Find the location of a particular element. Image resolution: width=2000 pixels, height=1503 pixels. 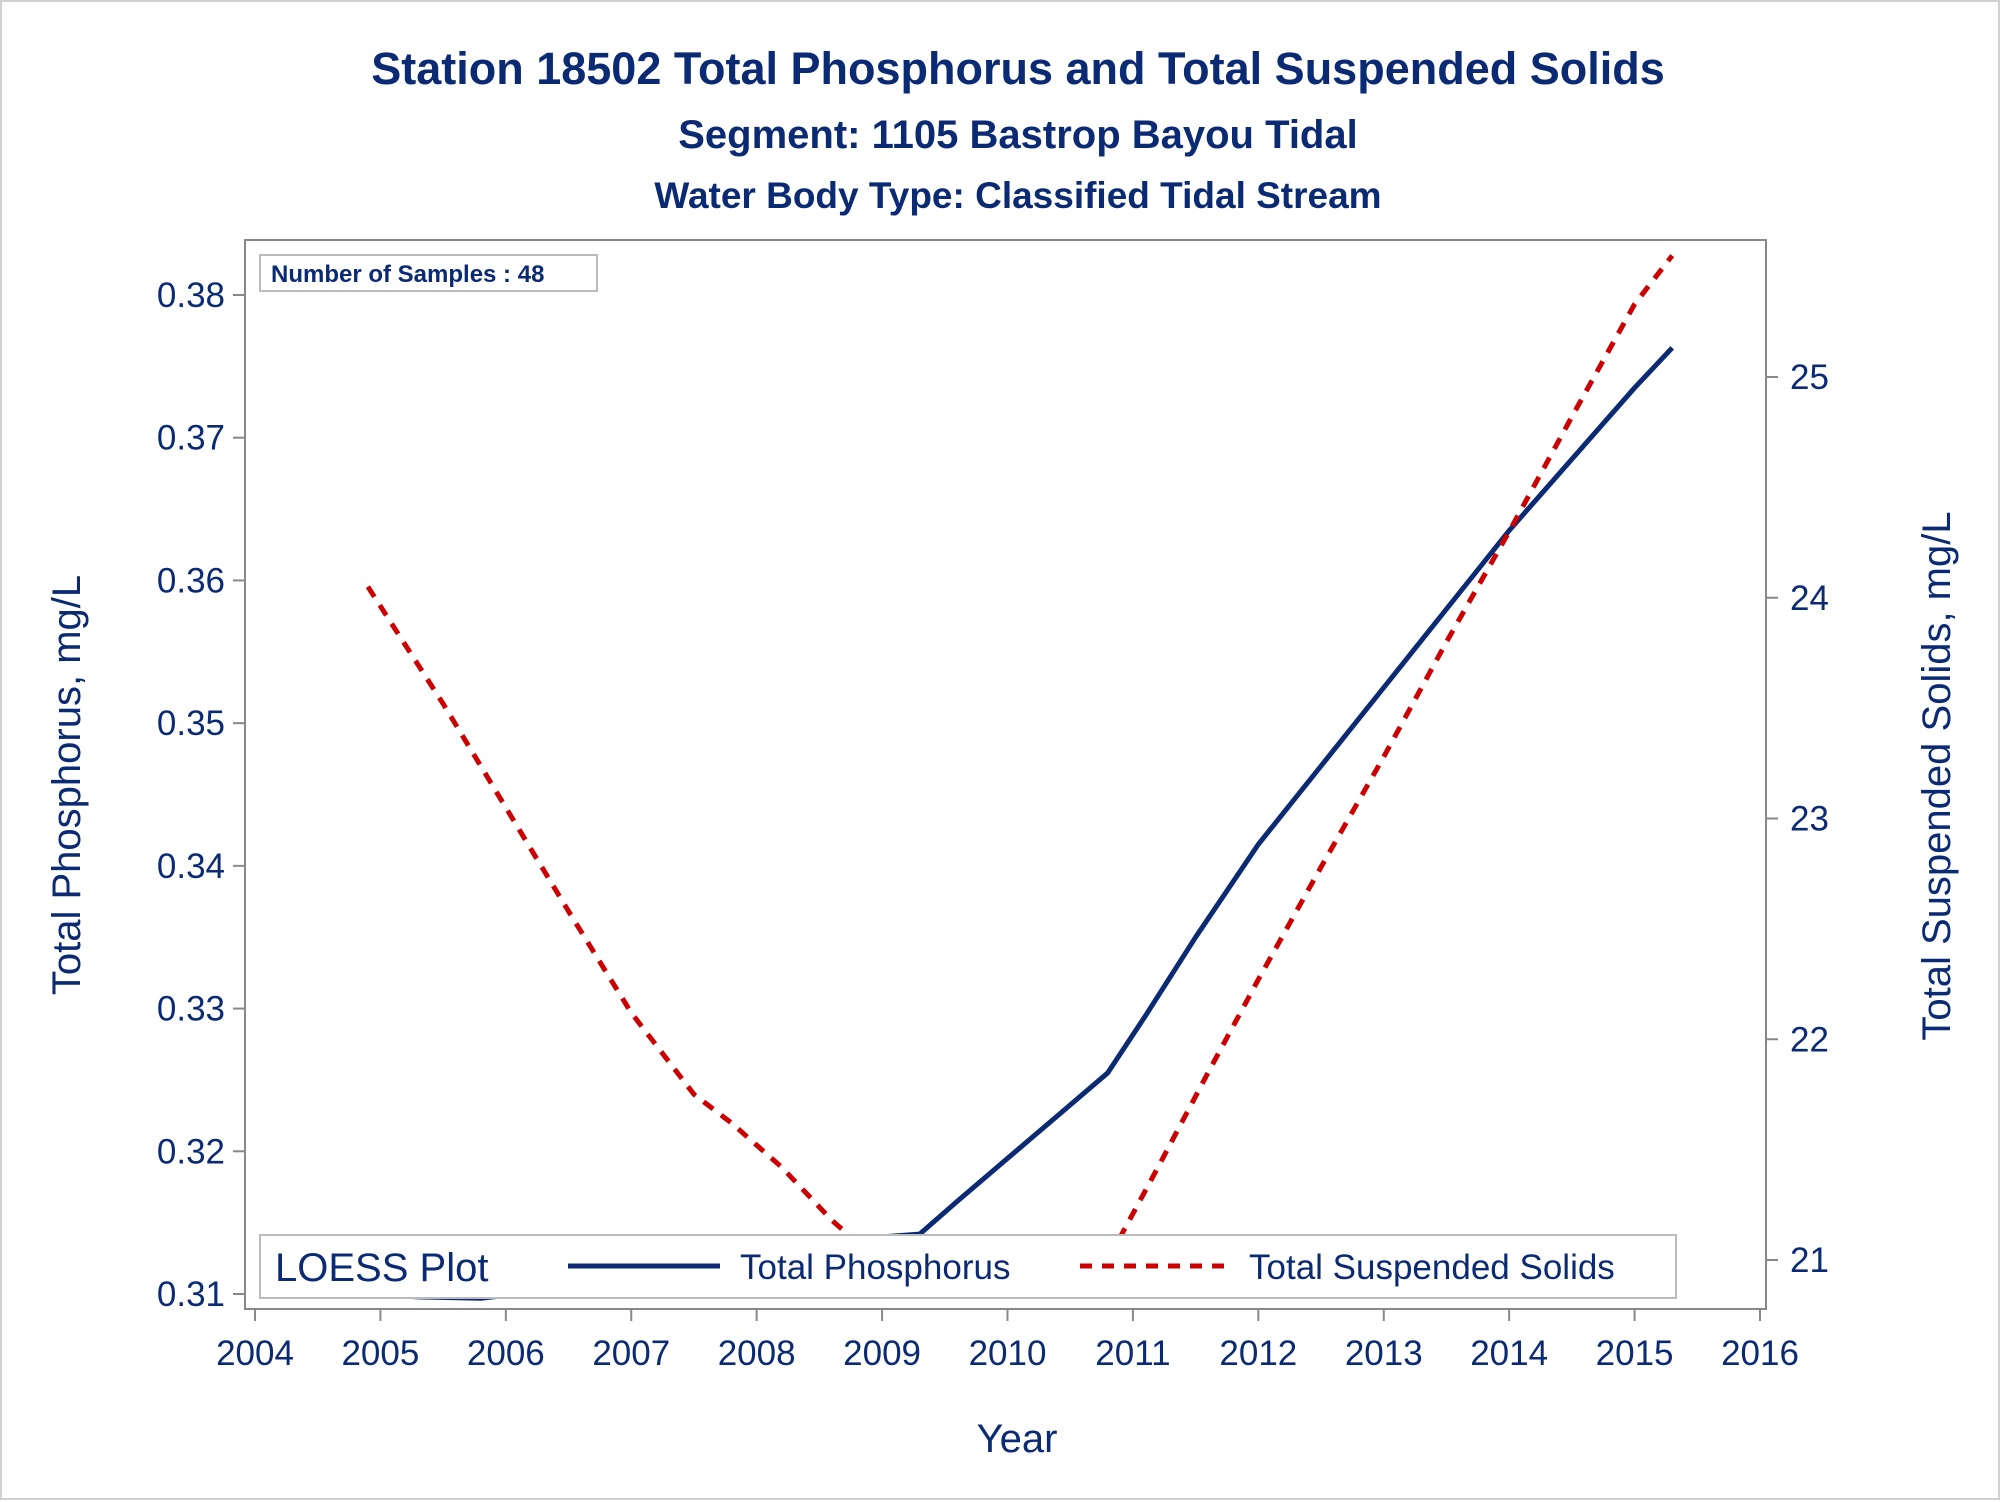

y-tick-label: 0.37 is located at coordinates (191, 438).